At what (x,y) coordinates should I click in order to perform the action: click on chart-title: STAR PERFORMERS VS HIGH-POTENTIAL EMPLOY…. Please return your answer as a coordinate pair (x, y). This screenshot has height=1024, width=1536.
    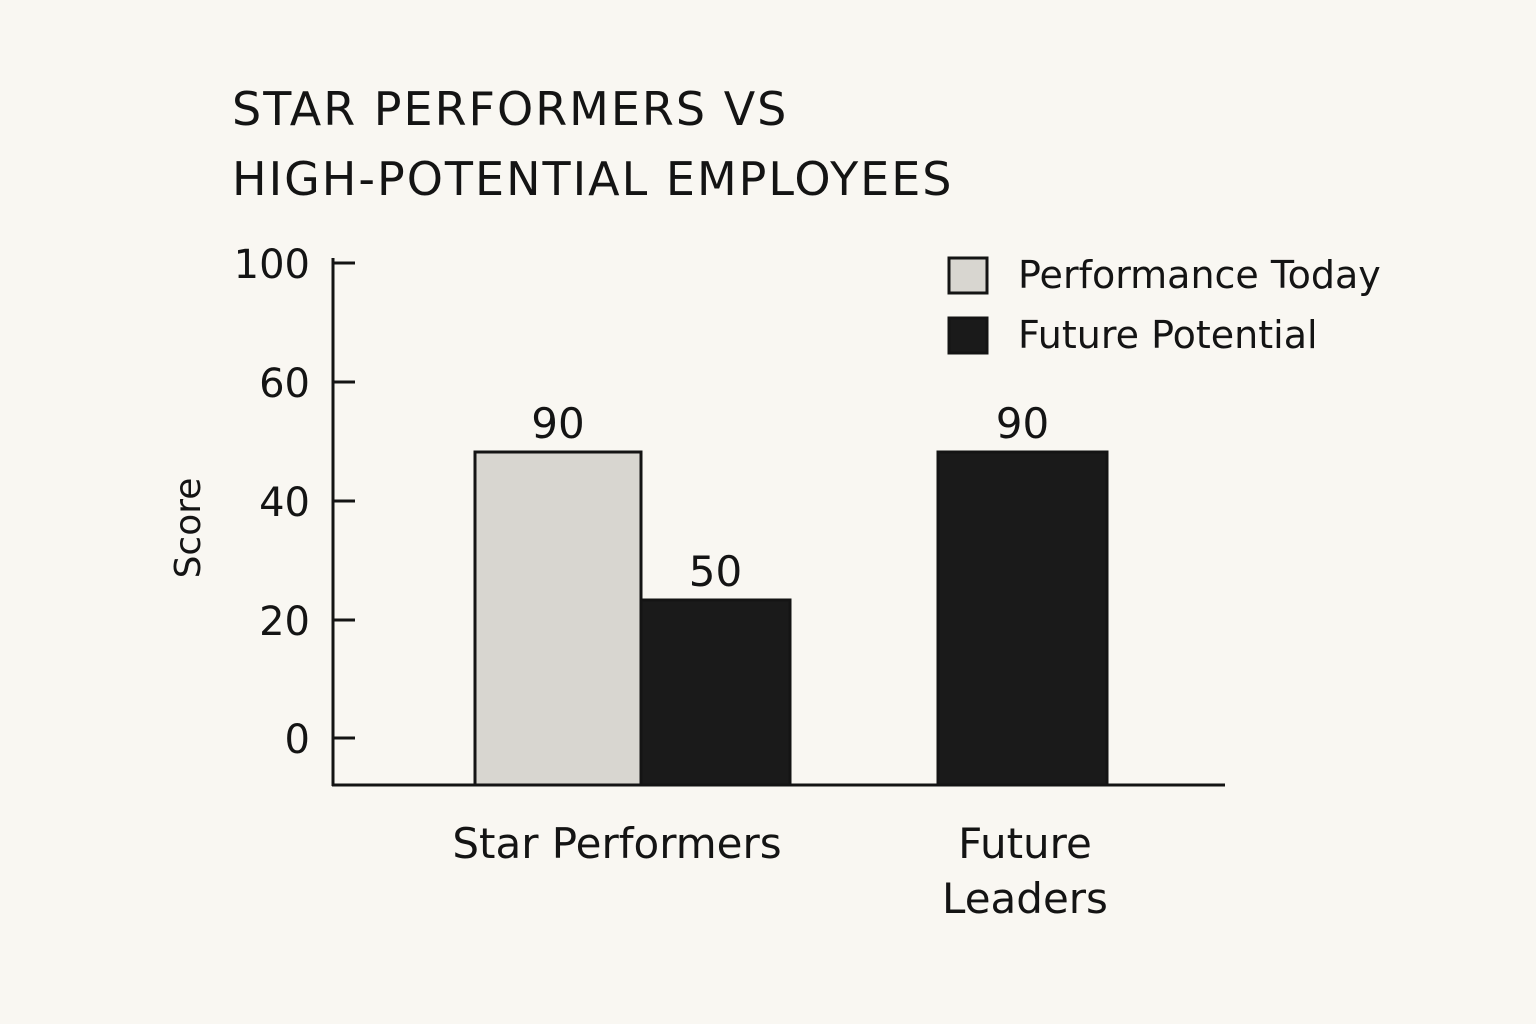
    Looking at the image, I should click on (593, 144).